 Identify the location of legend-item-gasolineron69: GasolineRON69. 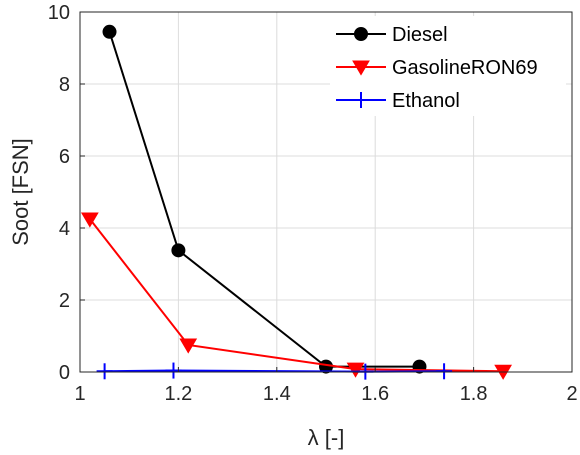
(437, 68).